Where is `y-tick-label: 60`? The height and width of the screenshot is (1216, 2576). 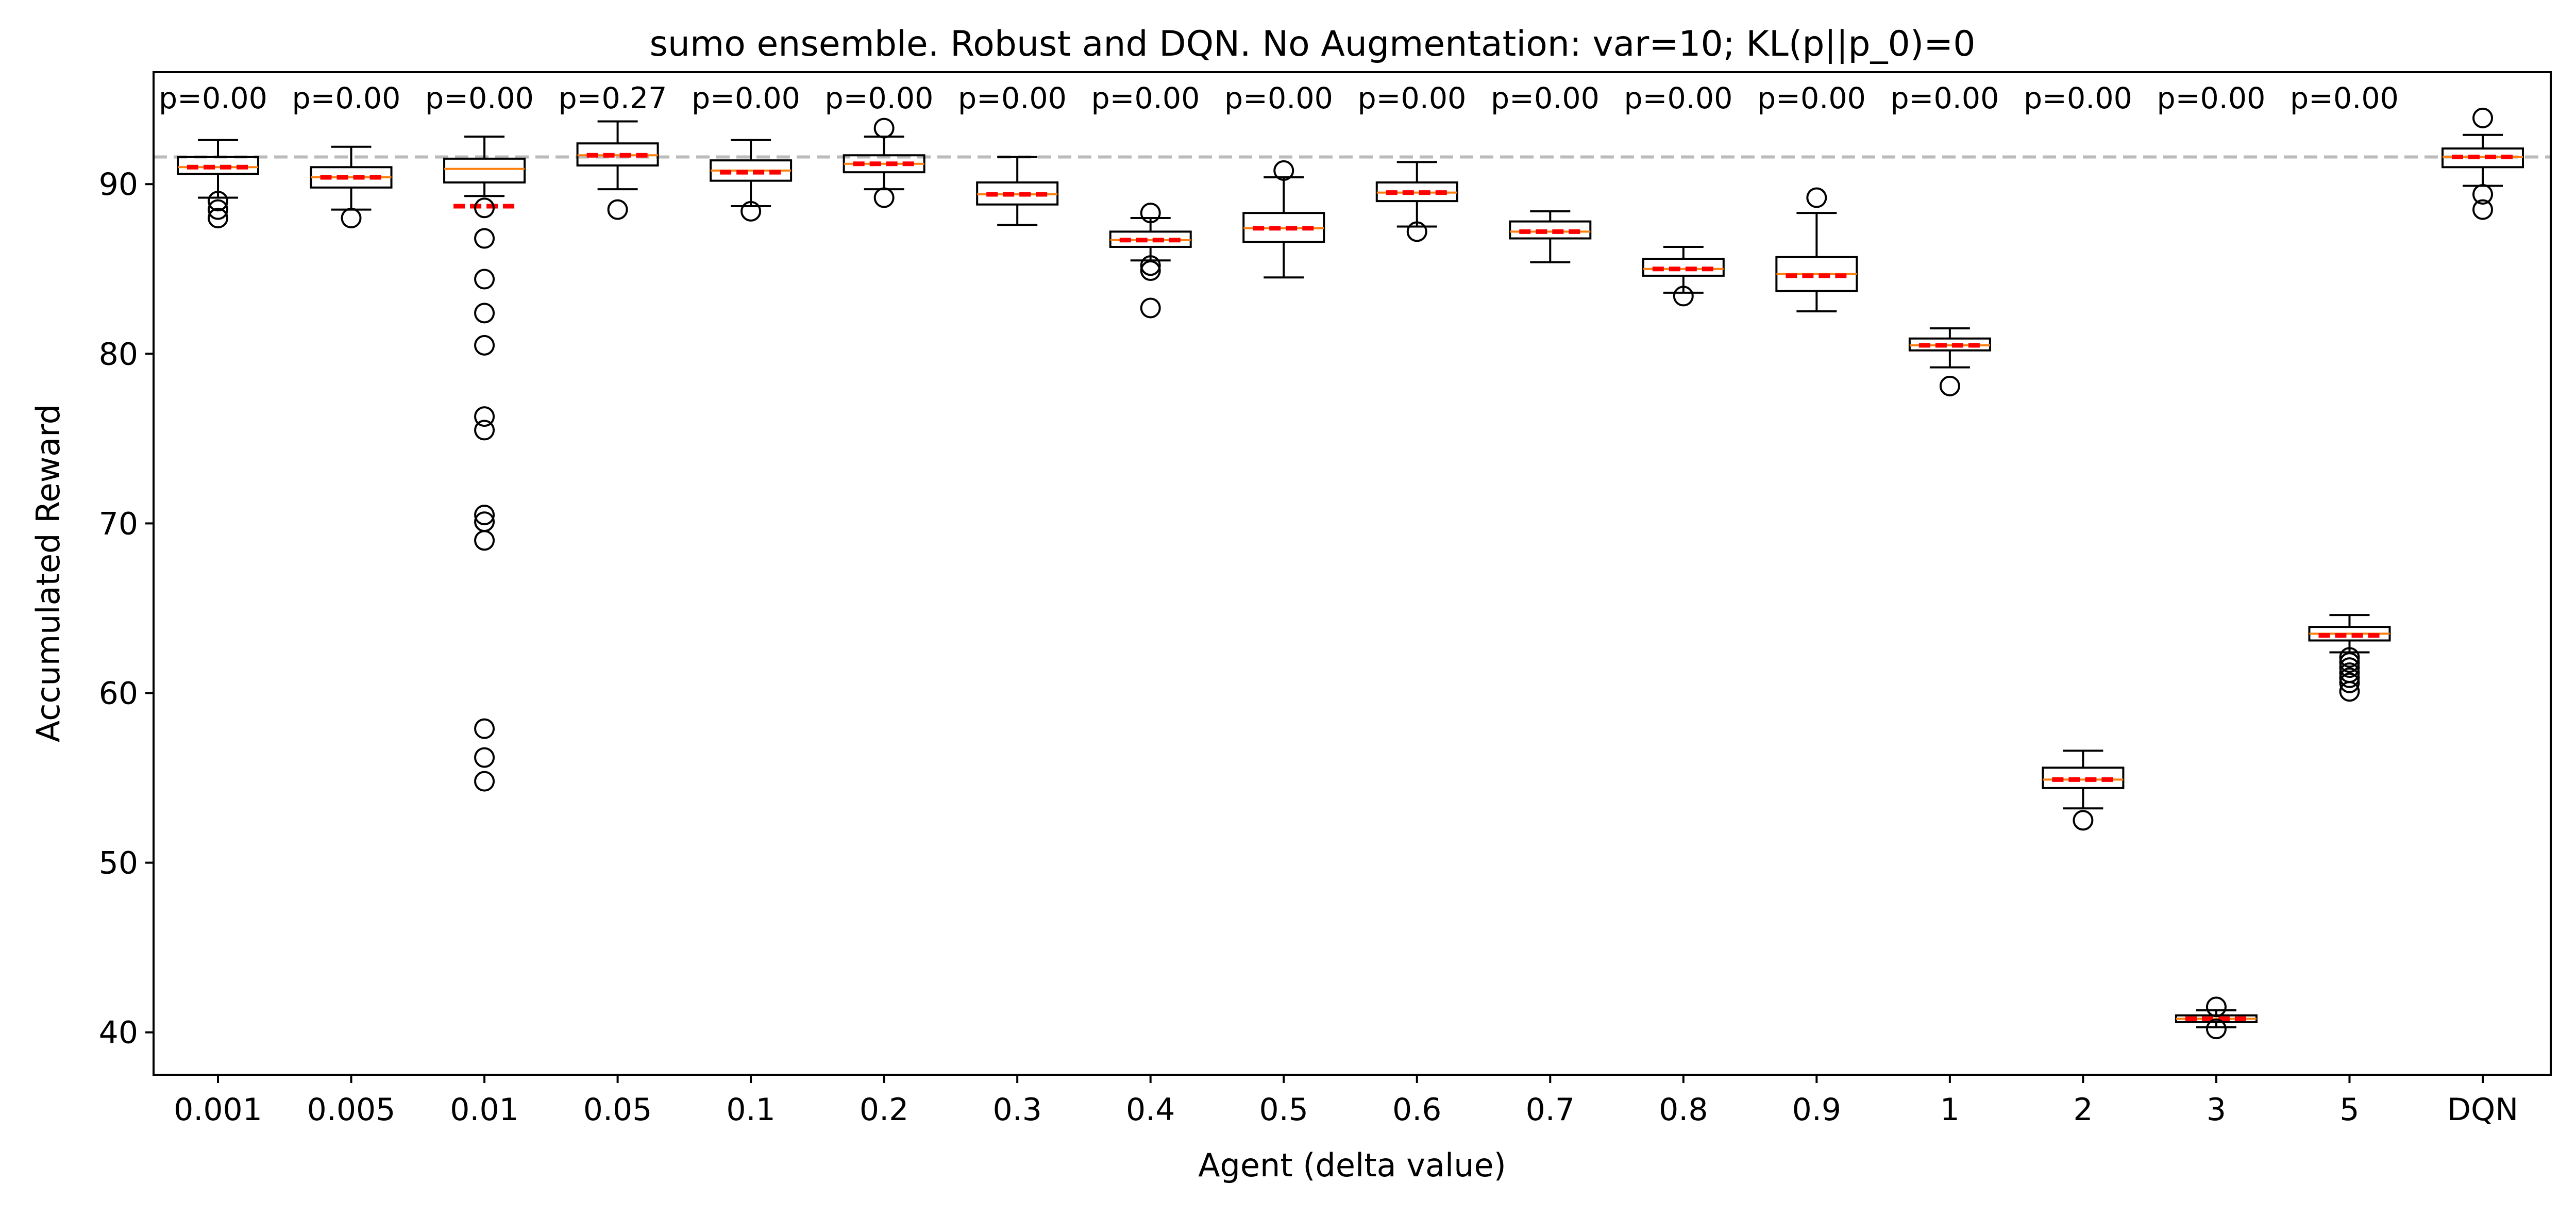 y-tick-label: 60 is located at coordinates (118, 694).